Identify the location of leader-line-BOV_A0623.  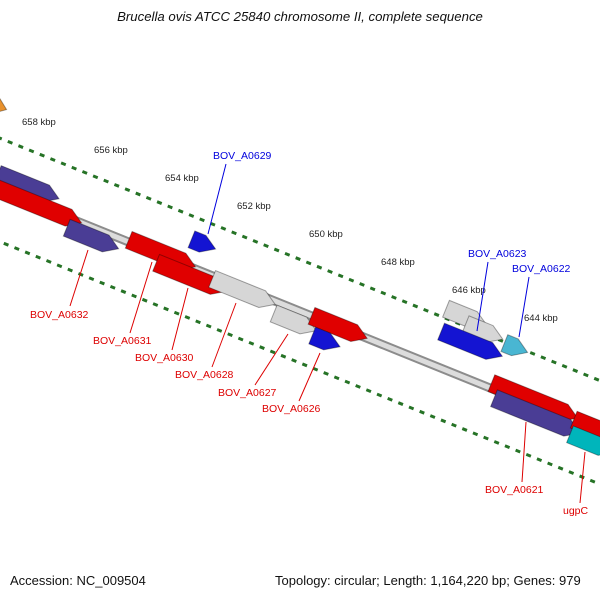
(482, 296).